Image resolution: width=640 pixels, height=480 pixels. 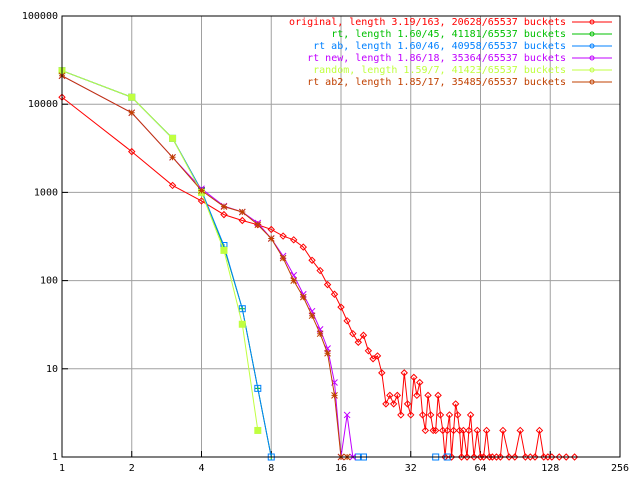 I want to click on x-tick-label: 64, so click(x=480, y=468).